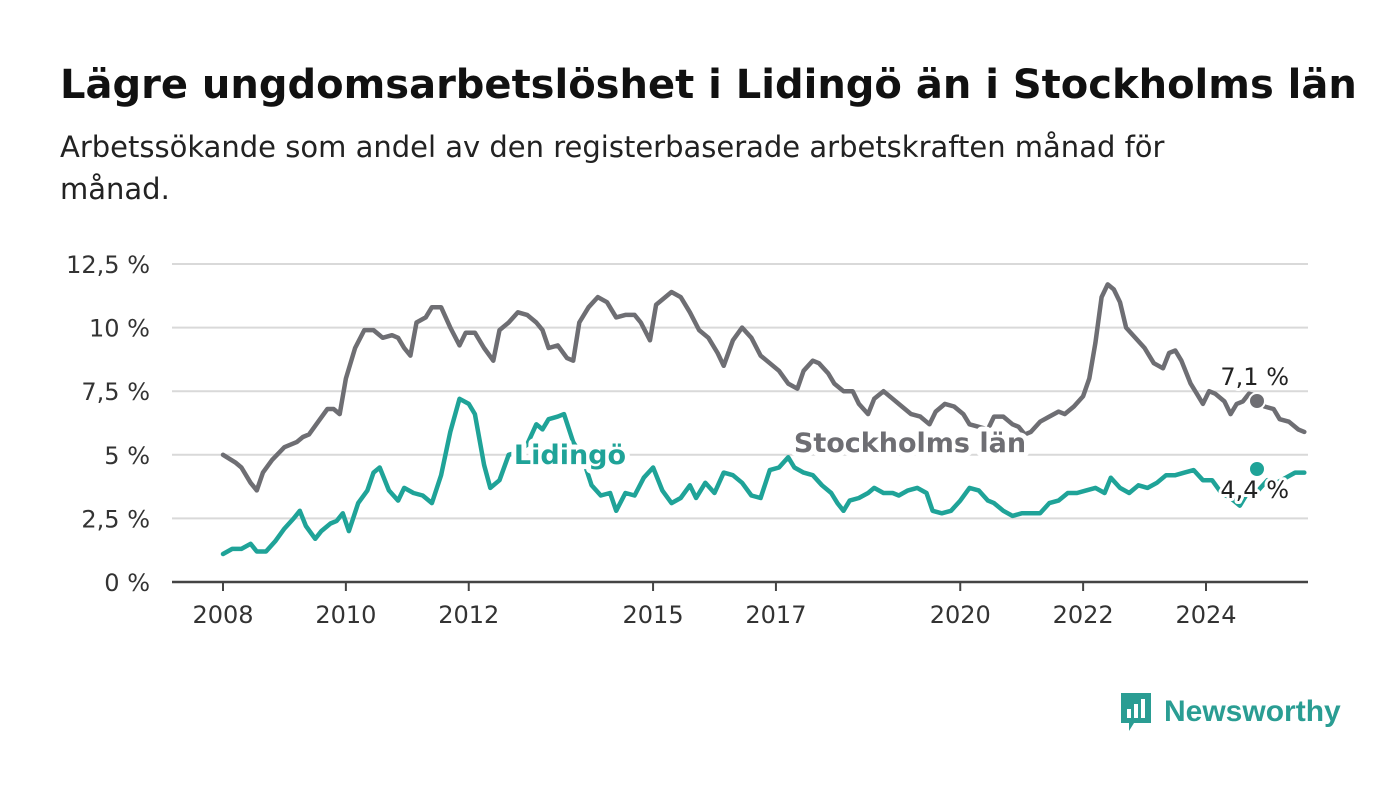  What do you see at coordinates (910, 443) in the screenshot?
I see `series-label: Stockholms län` at bounding box center [910, 443].